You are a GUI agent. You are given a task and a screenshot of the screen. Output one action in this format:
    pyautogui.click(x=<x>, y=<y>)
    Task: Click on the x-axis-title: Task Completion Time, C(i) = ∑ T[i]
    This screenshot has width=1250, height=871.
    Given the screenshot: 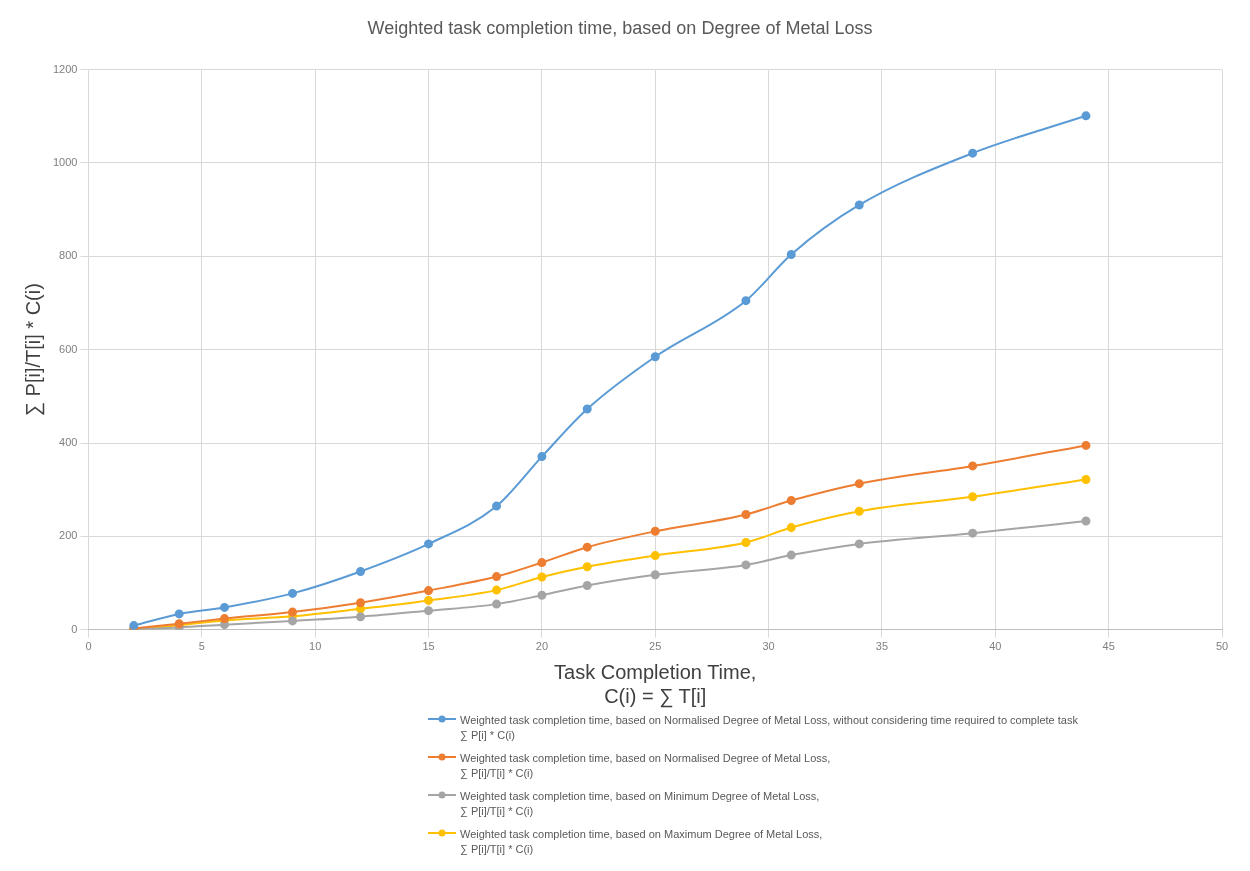 What is the action you would take?
    pyautogui.click(x=655, y=684)
    